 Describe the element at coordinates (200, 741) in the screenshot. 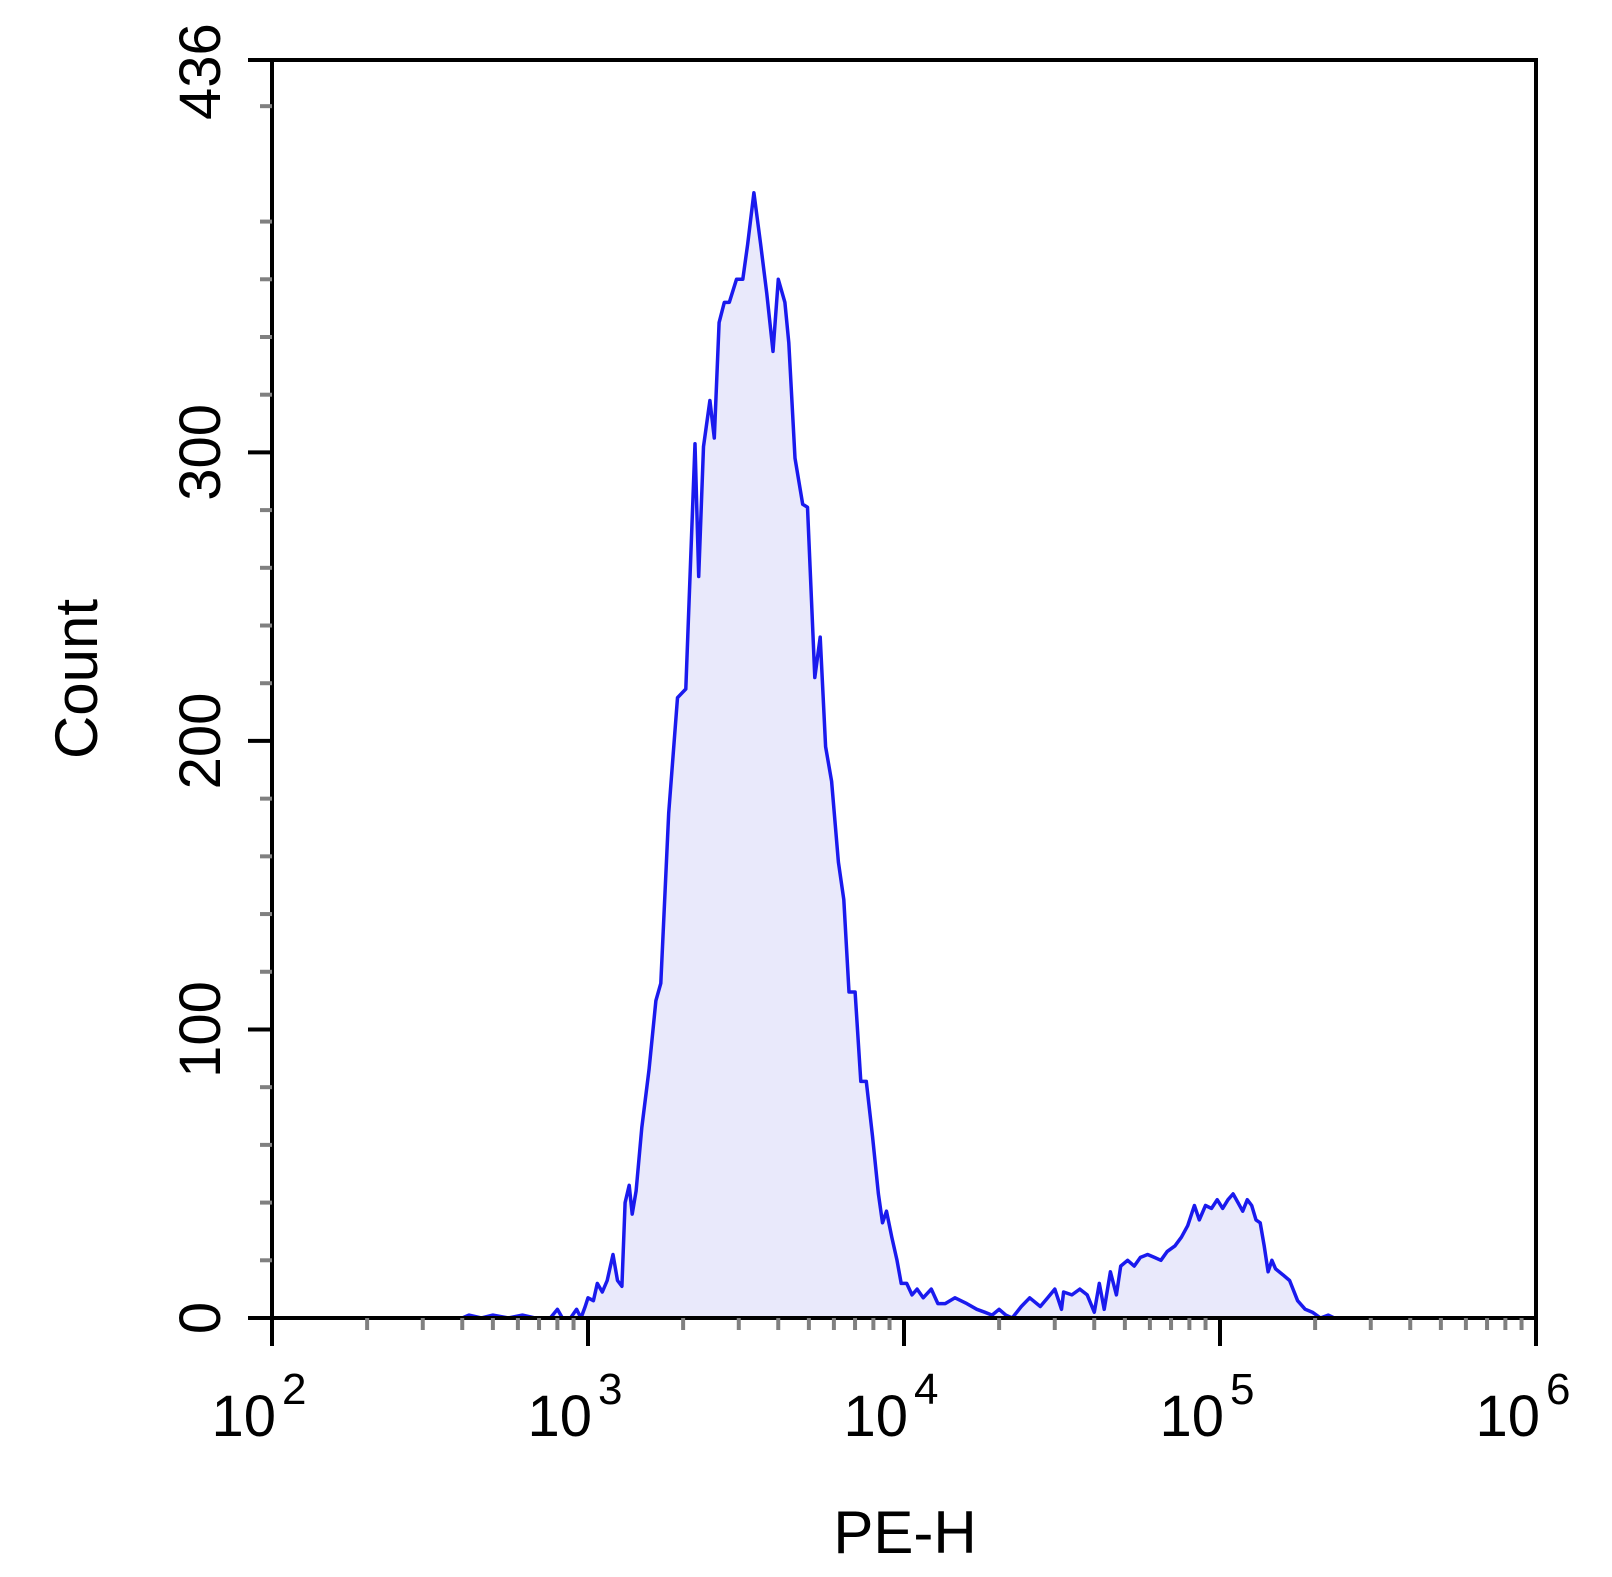

I see `y-tick-label: 200` at that location.